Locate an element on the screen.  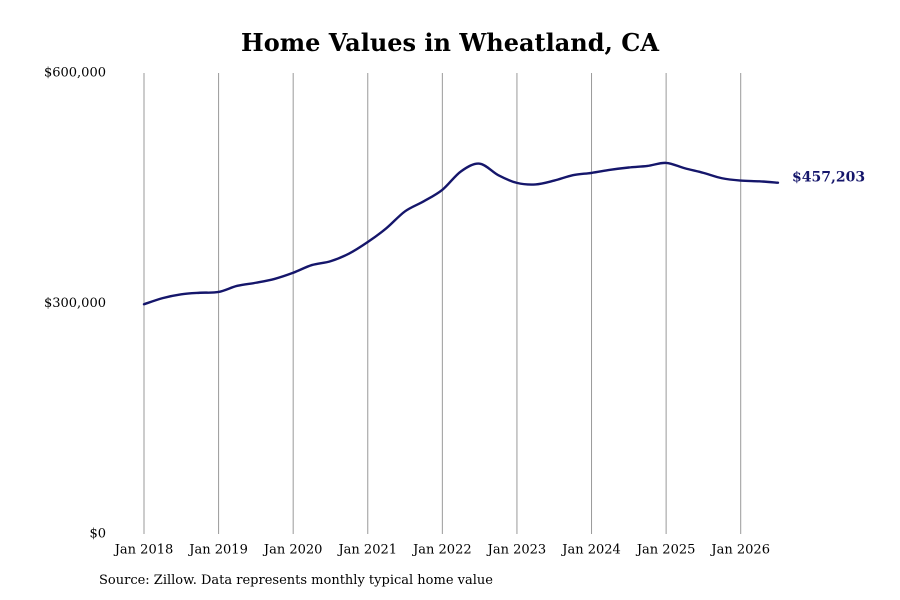
y-axis-ticks: $0 $300,000 $600,000 is located at coordinates (75, 304).